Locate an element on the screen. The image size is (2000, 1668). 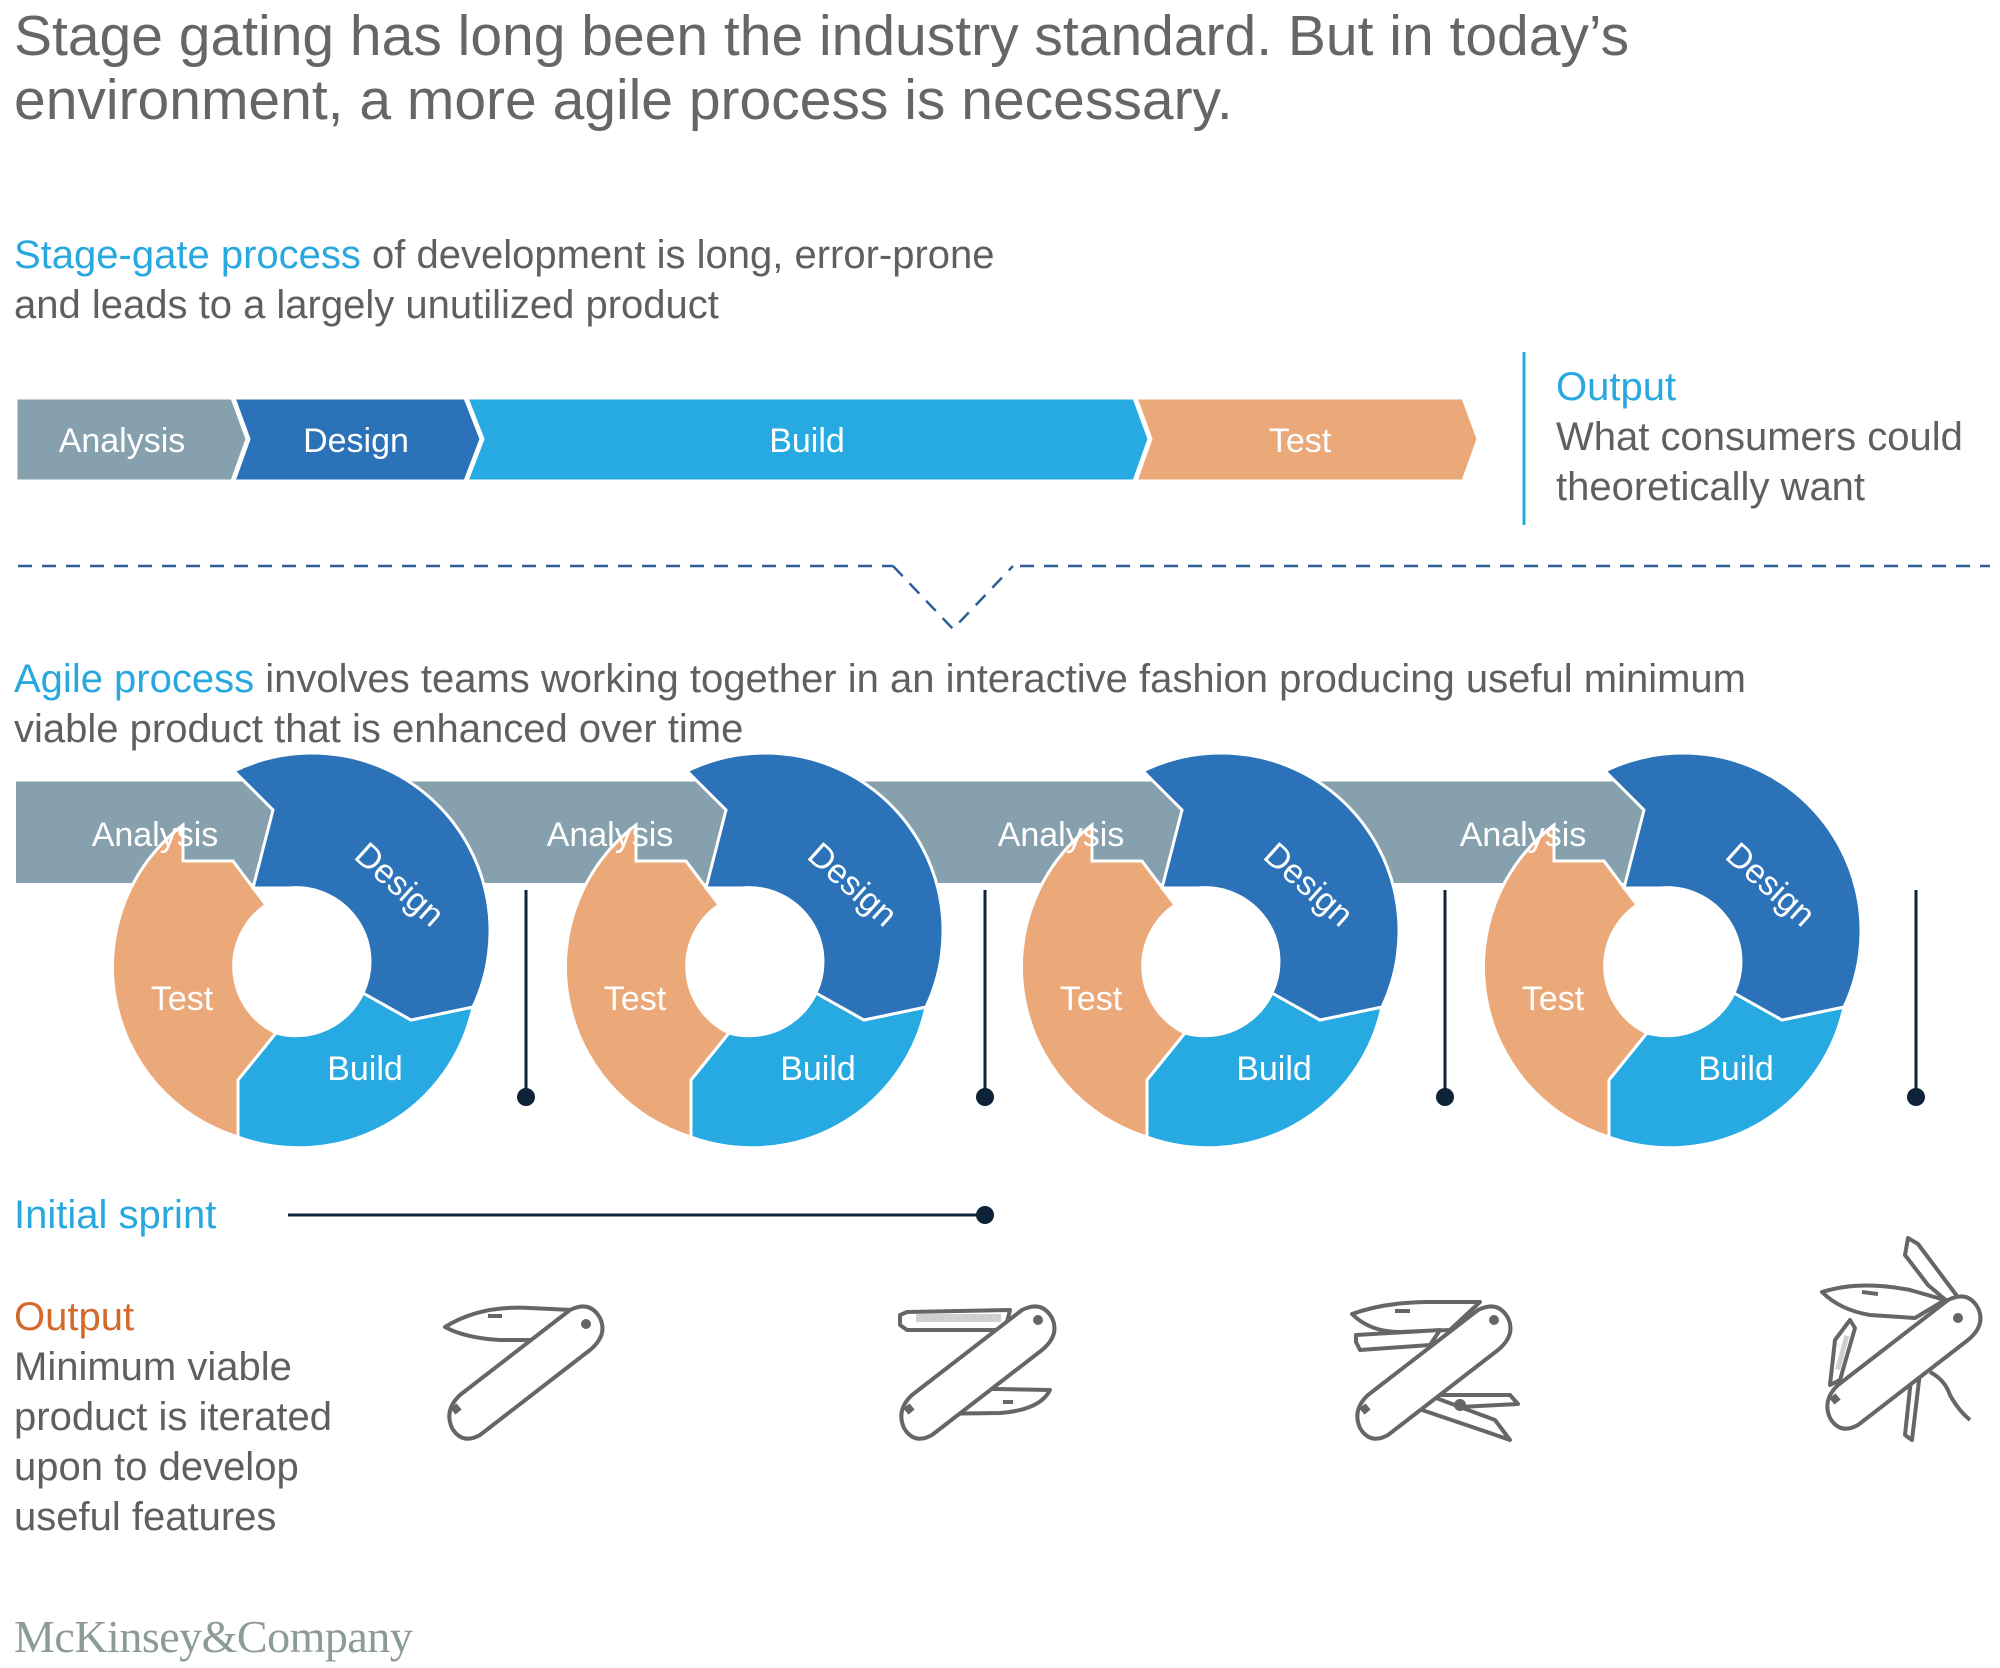
initial-sprint-label: Initial sprint is located at coordinates (115, 1215).